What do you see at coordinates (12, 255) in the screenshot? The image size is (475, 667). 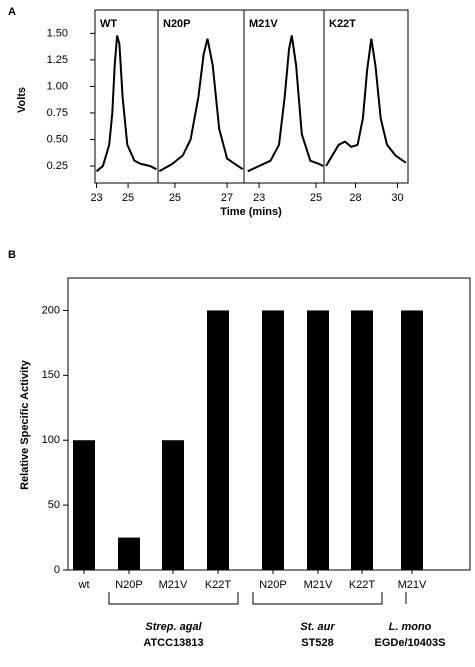 I see `panel-label: B` at bounding box center [12, 255].